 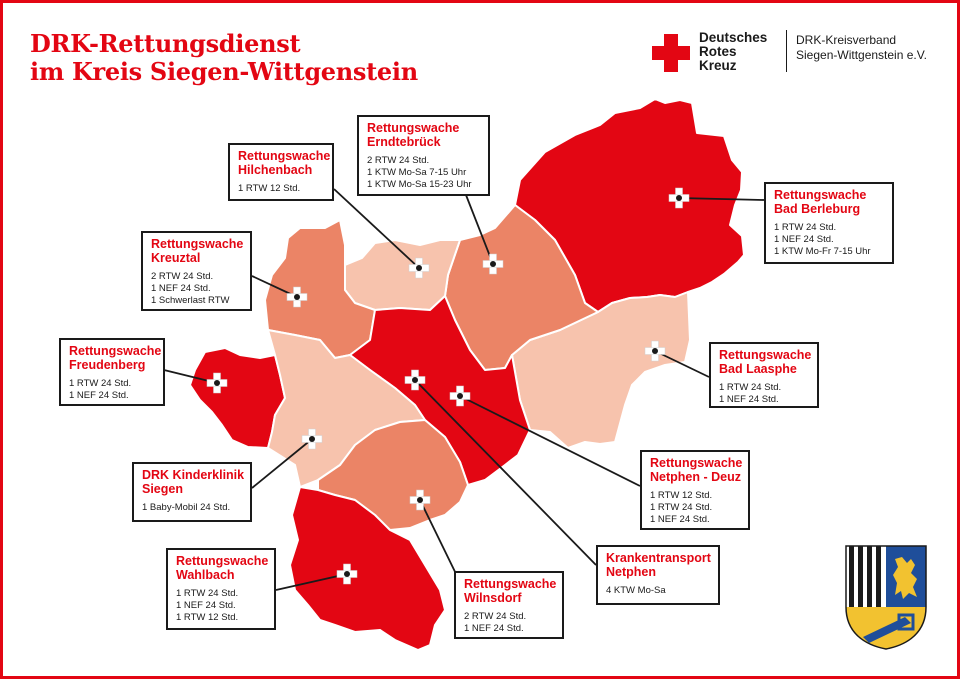 What do you see at coordinates (861, 55) in the screenshot?
I see `kreisverband-line-2: Siegen-Wittgenstein e.V.` at bounding box center [861, 55].